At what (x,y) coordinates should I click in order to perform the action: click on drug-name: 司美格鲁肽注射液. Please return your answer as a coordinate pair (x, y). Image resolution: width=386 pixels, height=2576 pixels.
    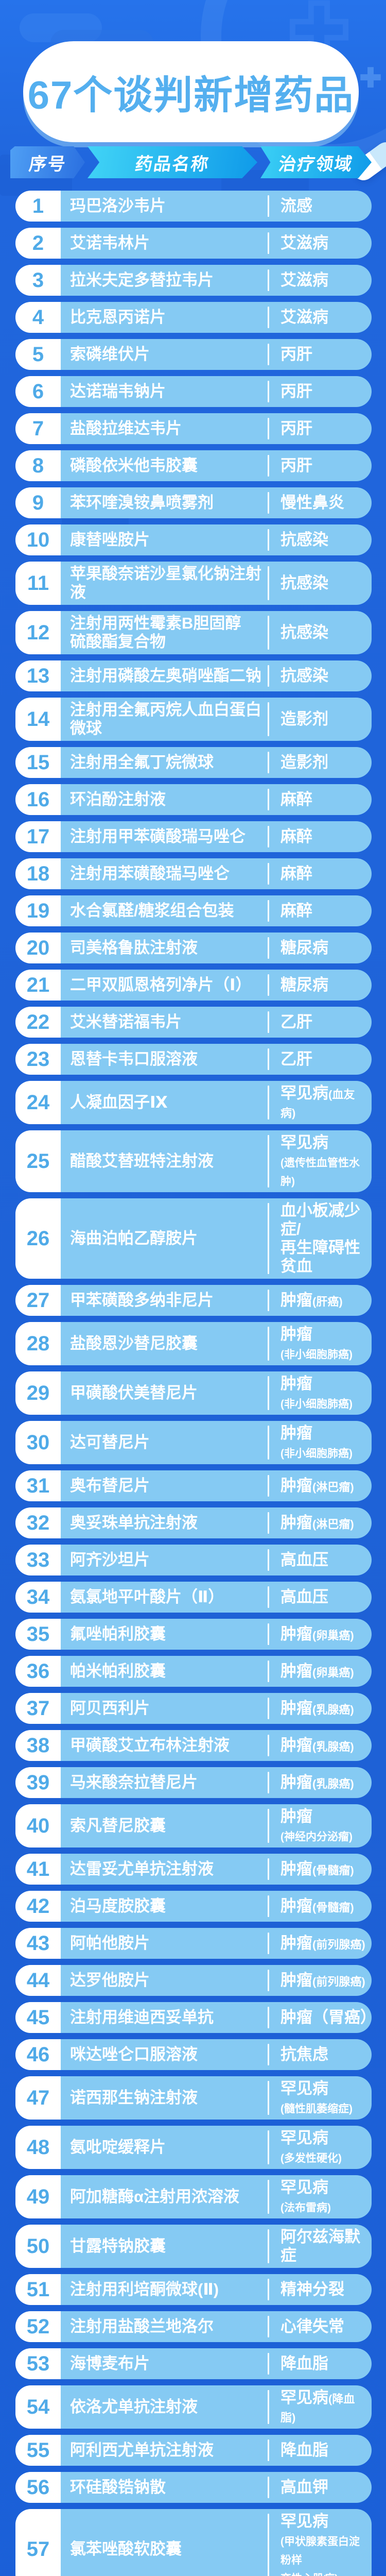
    Looking at the image, I should click on (134, 948).